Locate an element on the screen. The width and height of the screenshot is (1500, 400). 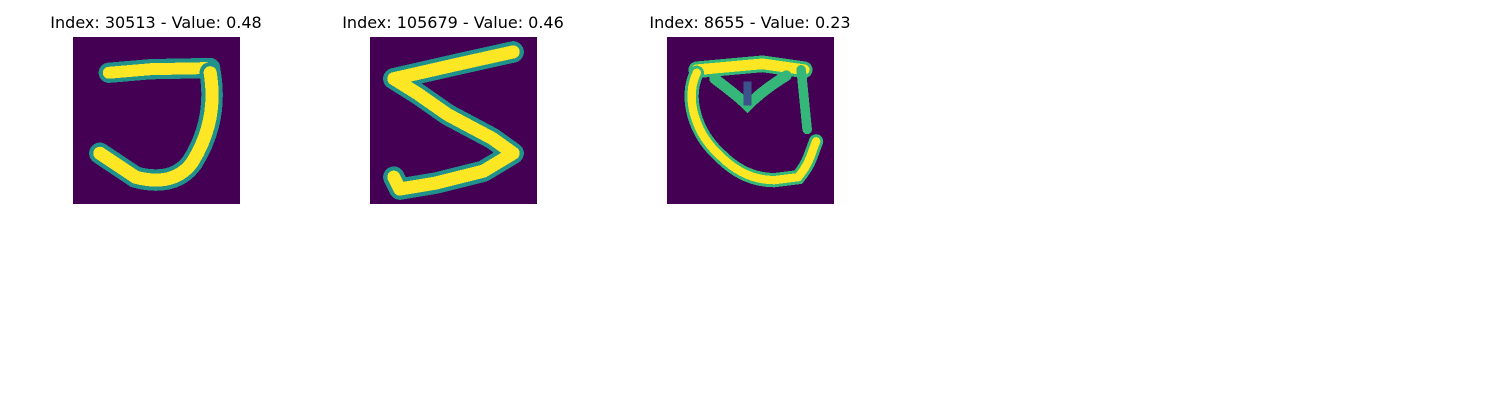
panel-title: Index: 8655 - Value: 0.23 is located at coordinates (750, 22).